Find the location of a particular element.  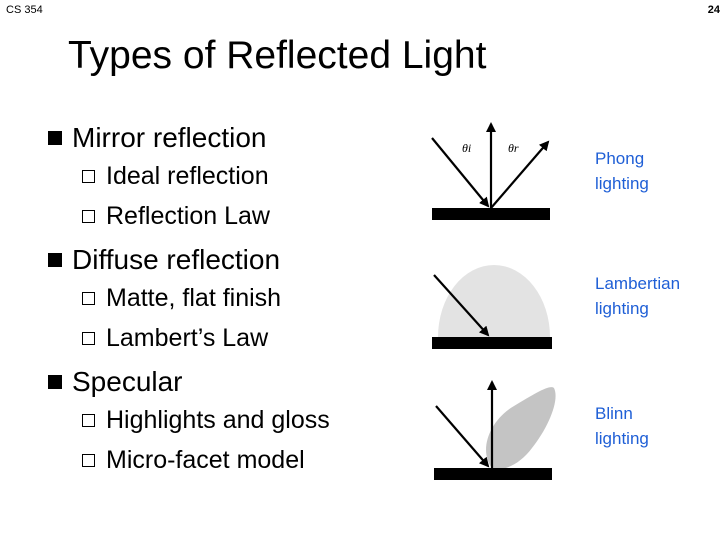

specular-reflection-diagram is located at coordinates (495, 430).